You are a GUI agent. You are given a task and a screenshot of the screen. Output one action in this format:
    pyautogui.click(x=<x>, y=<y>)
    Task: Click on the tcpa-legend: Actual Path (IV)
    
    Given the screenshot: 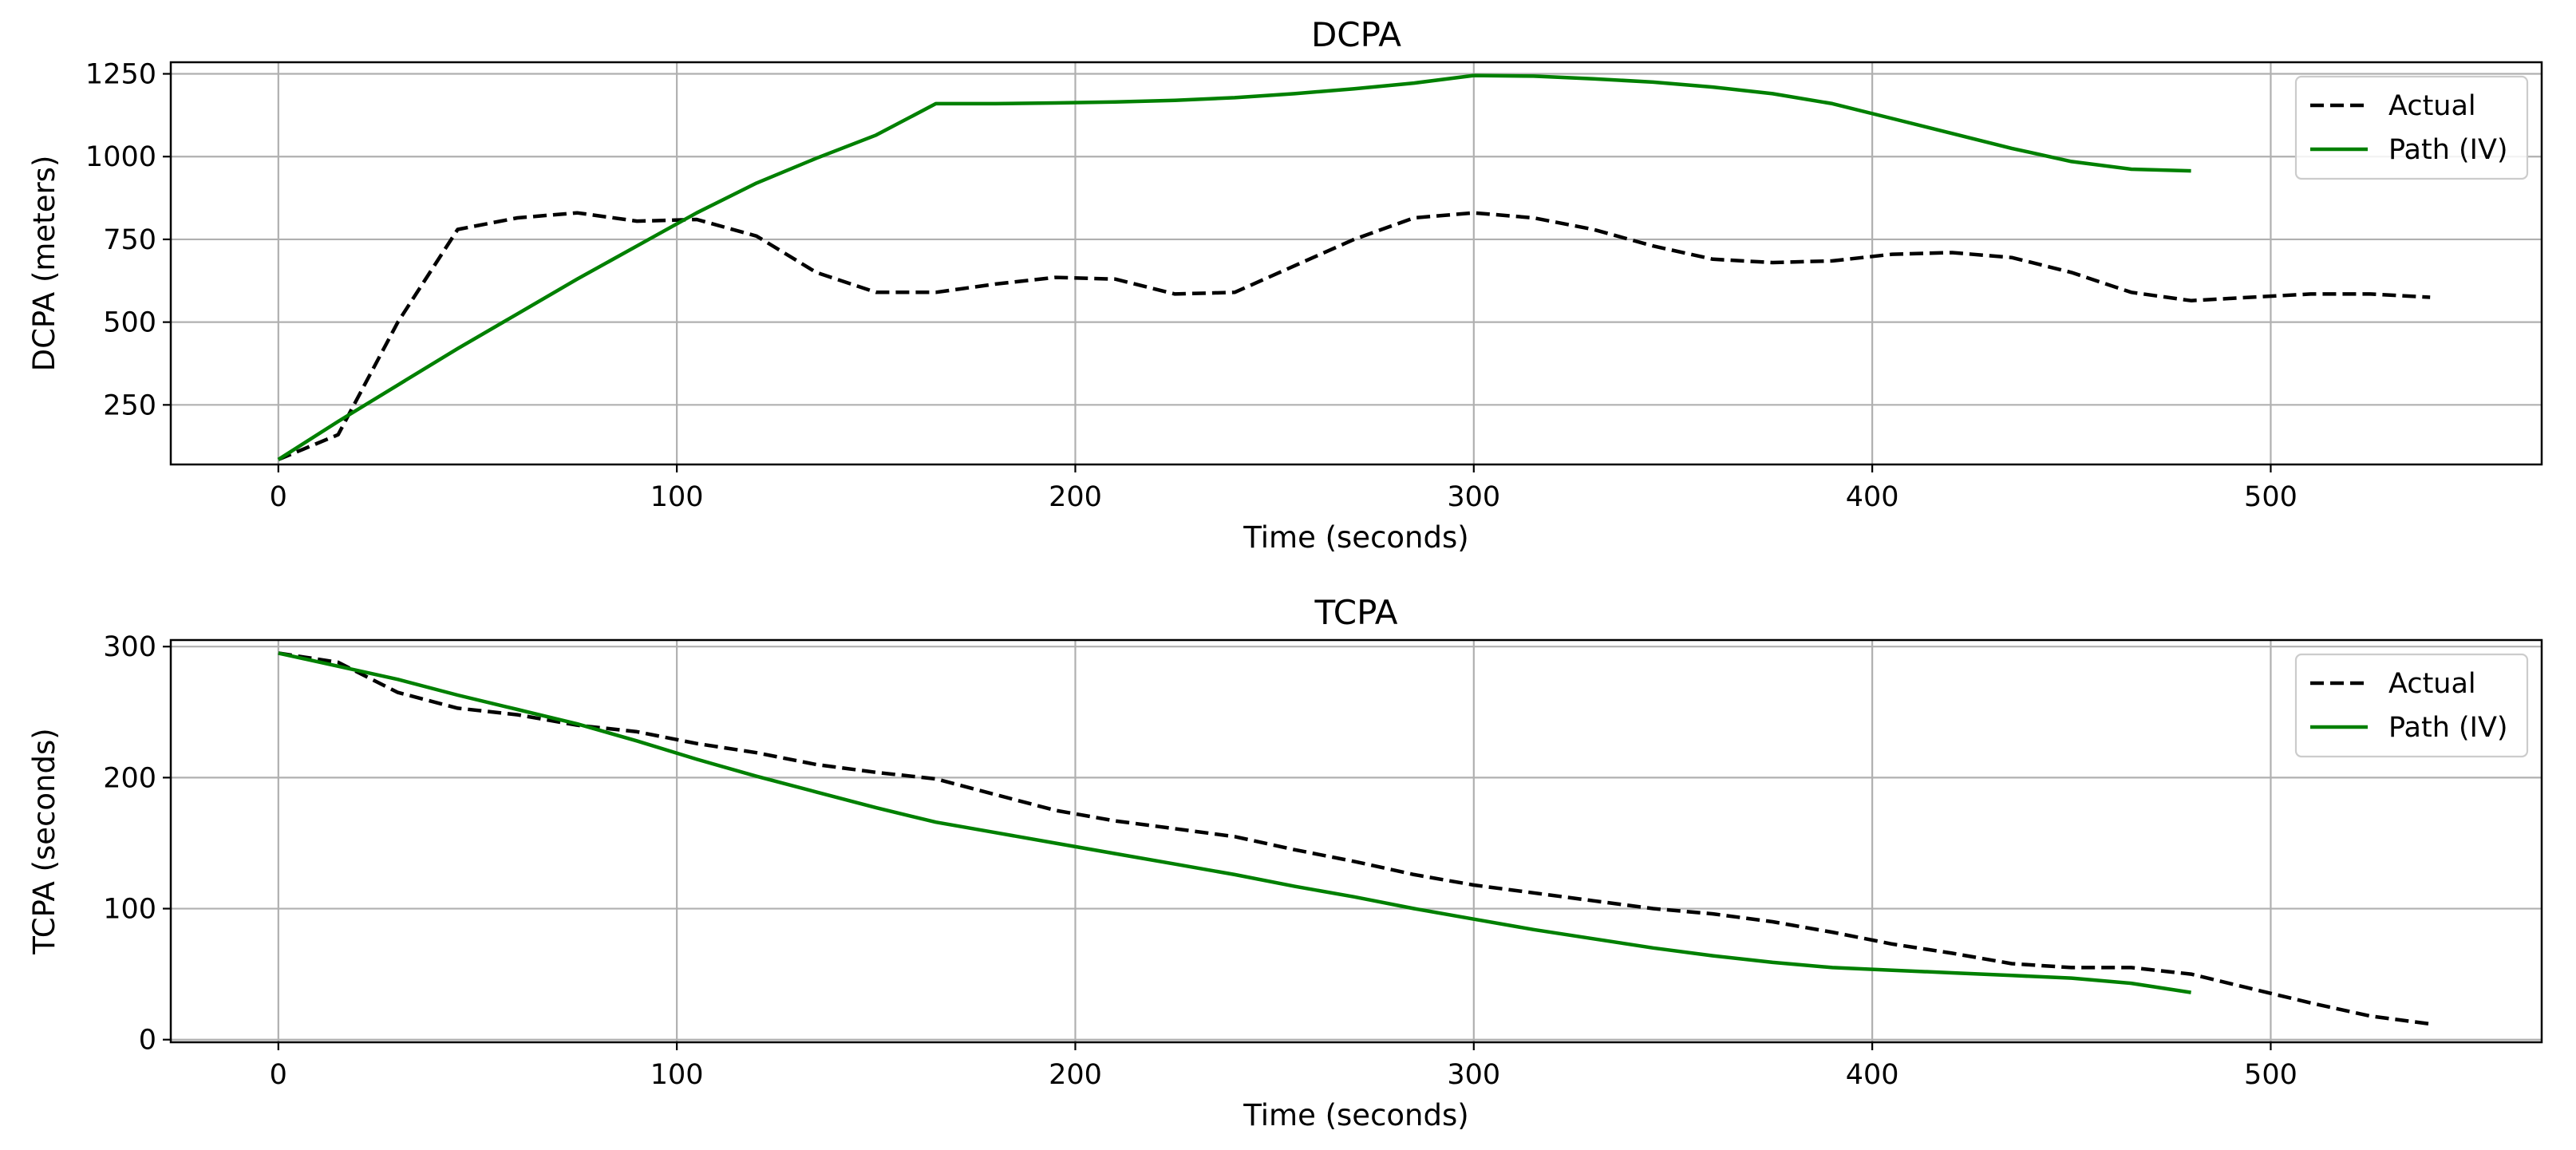 What is the action you would take?
    pyautogui.click(x=2411, y=705)
    